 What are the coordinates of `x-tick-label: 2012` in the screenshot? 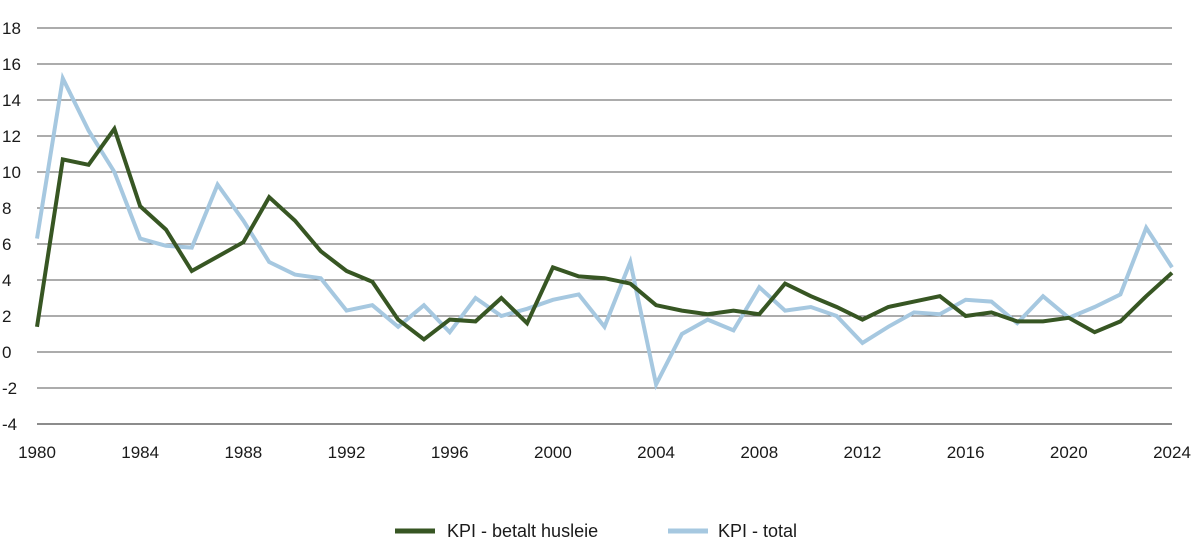 It's located at (863, 452).